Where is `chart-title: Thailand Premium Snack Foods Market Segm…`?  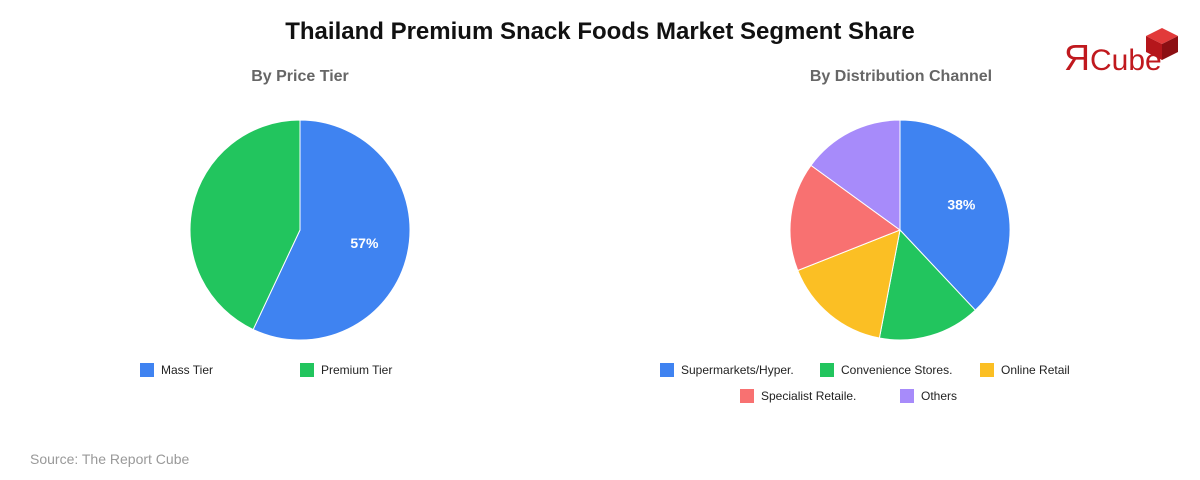 chart-title: Thailand Premium Snack Foods Market Segm… is located at coordinates (600, 31).